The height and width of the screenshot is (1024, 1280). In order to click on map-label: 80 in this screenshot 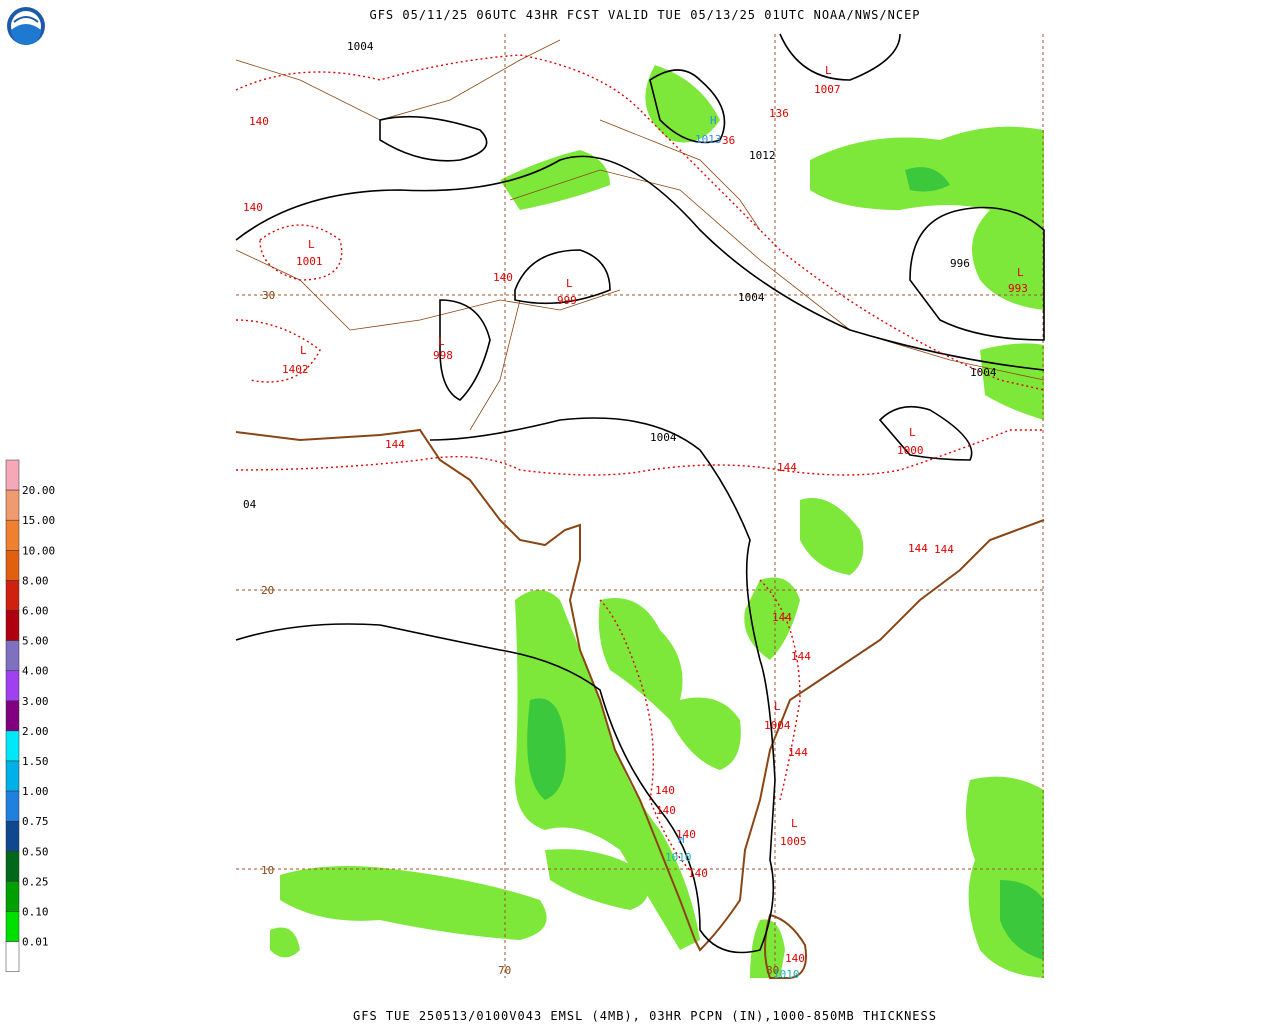, I will do `click(772, 970)`.